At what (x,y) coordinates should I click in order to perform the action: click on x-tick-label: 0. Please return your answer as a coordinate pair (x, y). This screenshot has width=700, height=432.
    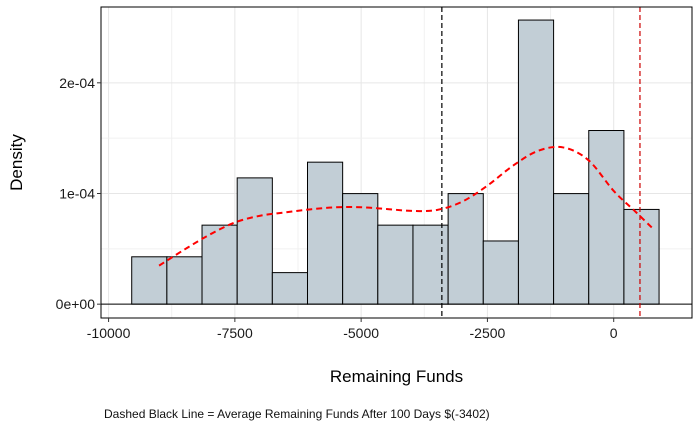
    Looking at the image, I should click on (614, 333).